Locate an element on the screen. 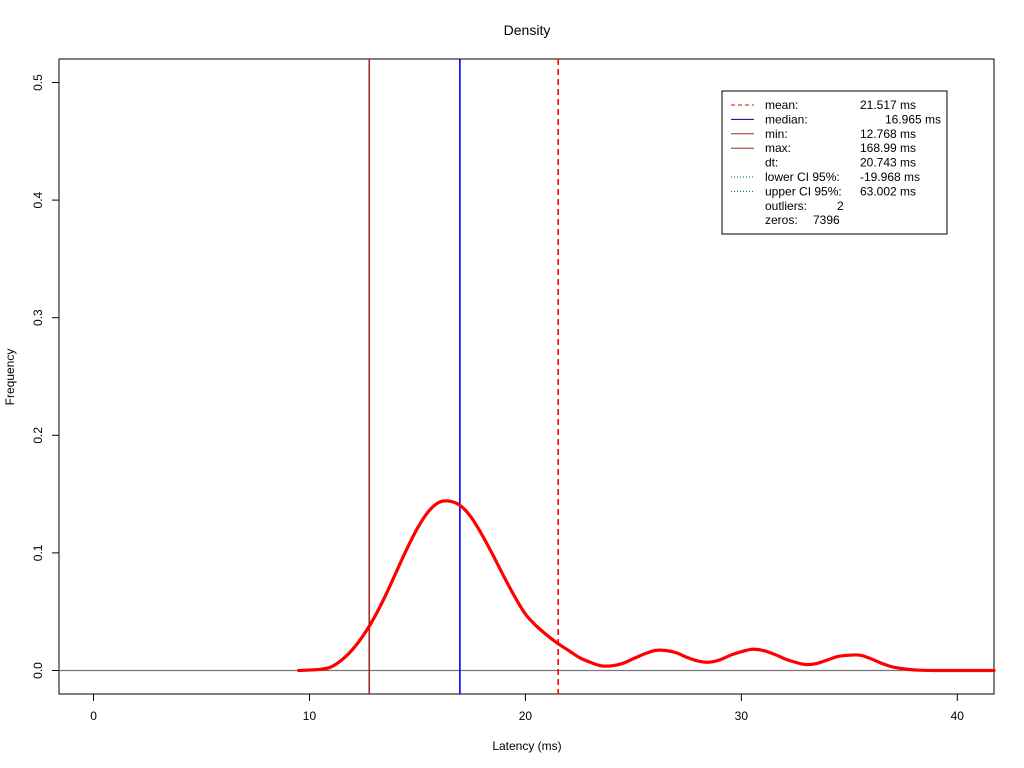 This screenshot has width=1024, height=768. legend-value: 63.002 ms is located at coordinates (888, 191).